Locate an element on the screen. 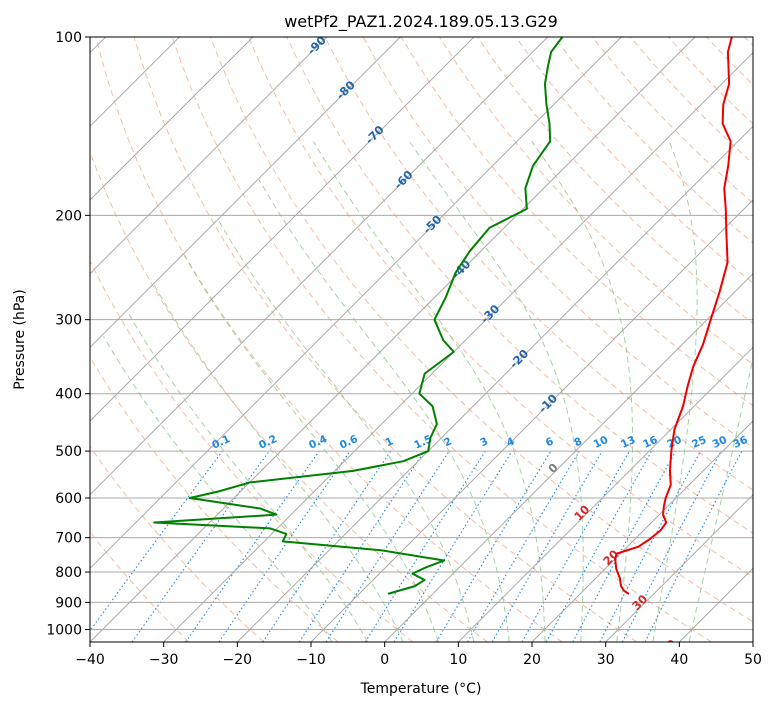 The height and width of the screenshot is (708, 775). chart-title: wetPf2_PAZ1.2024.189.05.13.G29 is located at coordinates (421, 22).